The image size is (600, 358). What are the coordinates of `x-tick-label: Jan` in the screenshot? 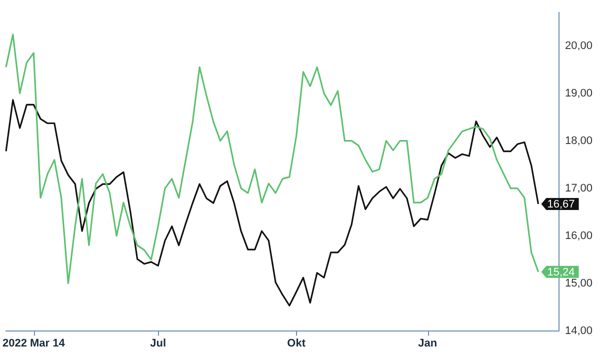 It's located at (428, 343).